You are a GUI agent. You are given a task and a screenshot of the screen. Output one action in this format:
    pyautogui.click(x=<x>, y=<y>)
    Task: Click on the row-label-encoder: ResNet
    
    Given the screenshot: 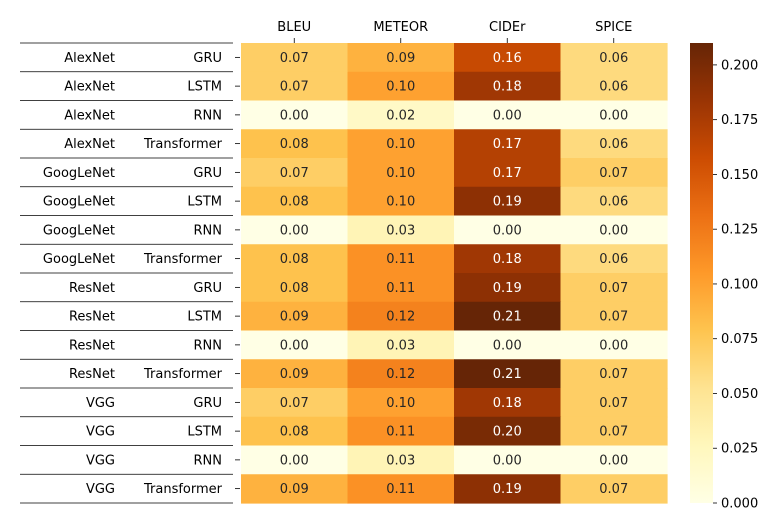 What is the action you would take?
    pyautogui.click(x=92, y=374)
    